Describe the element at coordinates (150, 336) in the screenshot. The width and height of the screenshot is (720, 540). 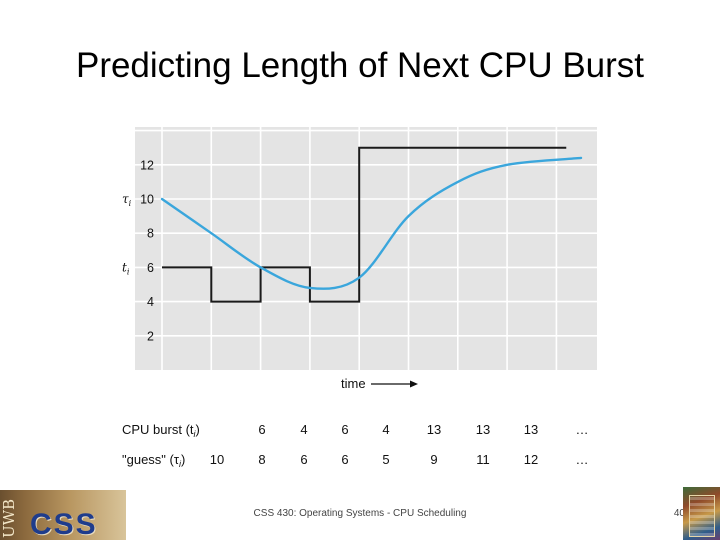
I see `y-tick-label: 2` at that location.